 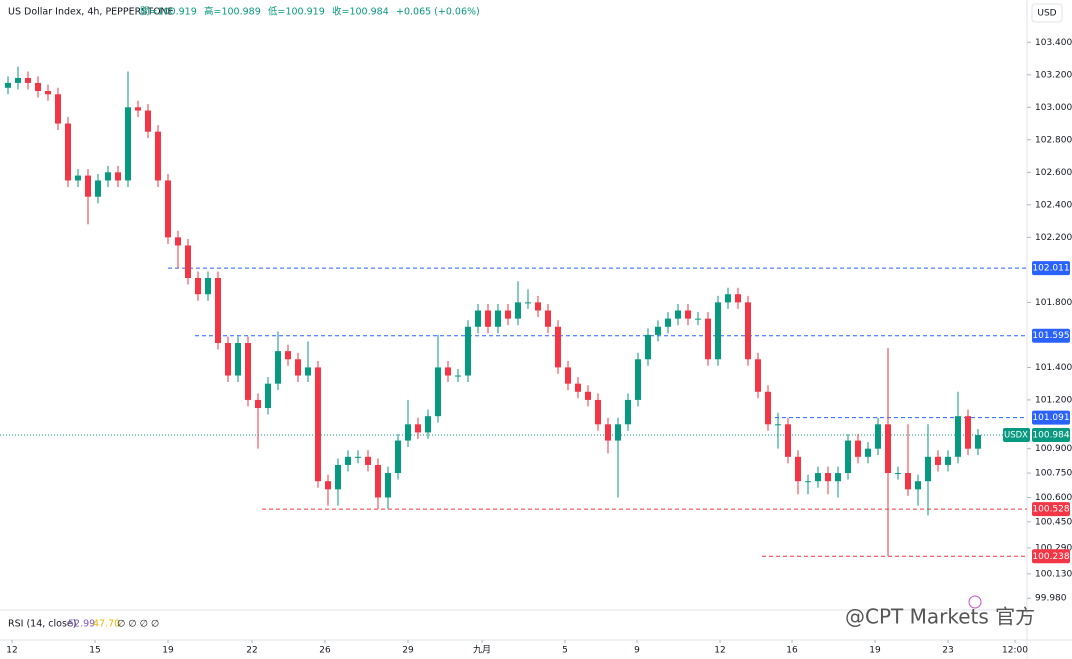 I want to click on x-tick-label: 16, so click(x=792, y=651).